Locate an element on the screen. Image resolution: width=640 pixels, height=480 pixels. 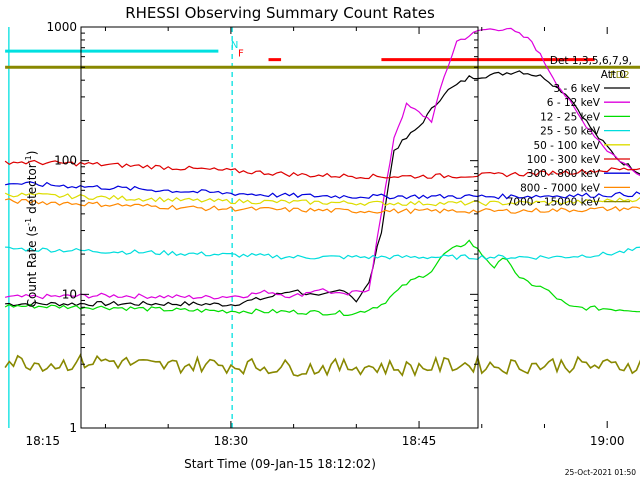
legend-header-detectors: Det 1,3,5,6,7,9, is located at coordinates (591, 61).